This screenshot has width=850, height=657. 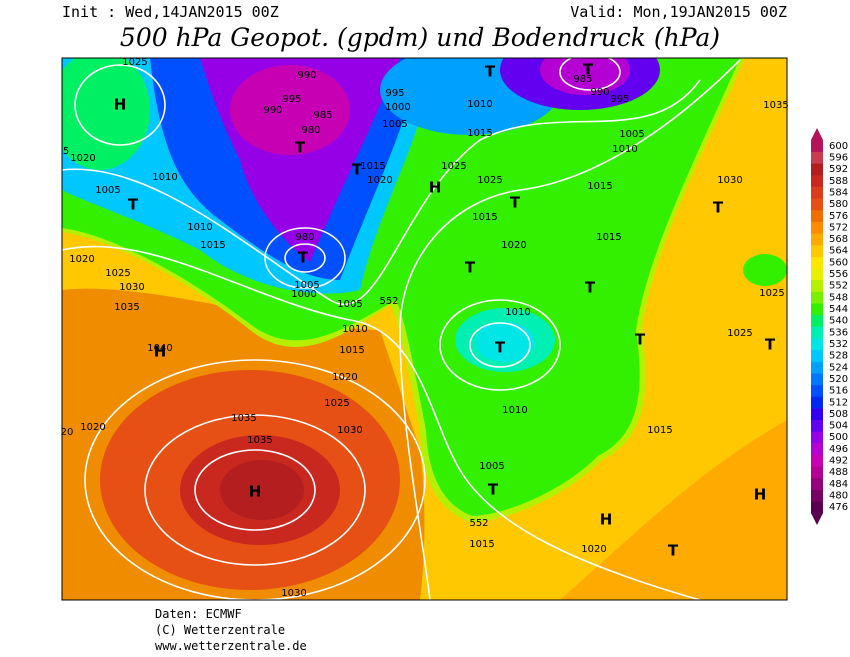 What do you see at coordinates (838, 181) in the screenshot?
I see `colorbar-label: 588` at bounding box center [838, 181].